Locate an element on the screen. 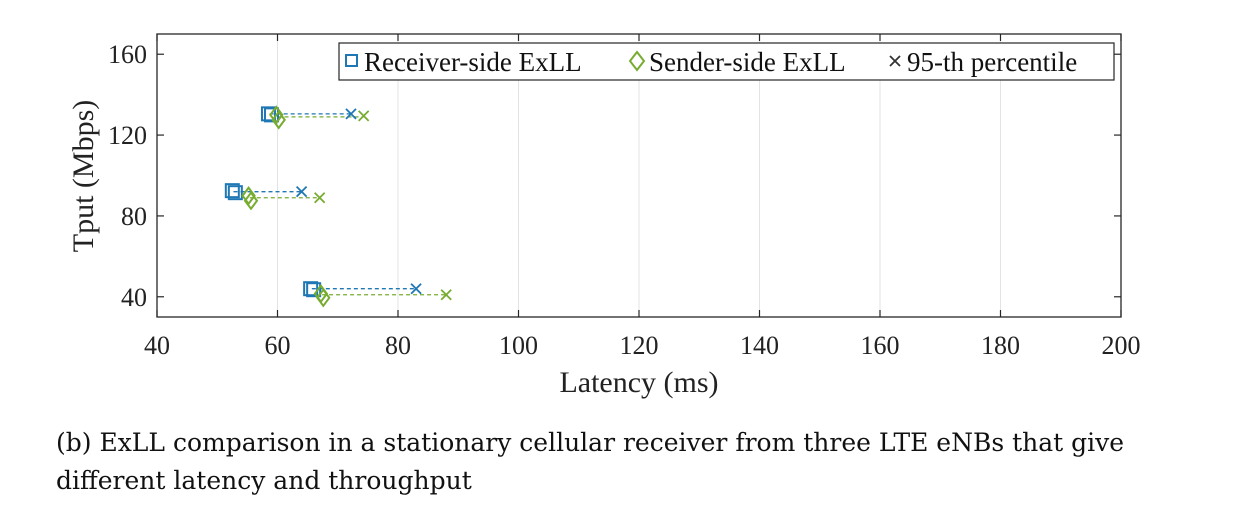 The height and width of the screenshot is (524, 1246). x-tick-label: 40 is located at coordinates (157, 345).